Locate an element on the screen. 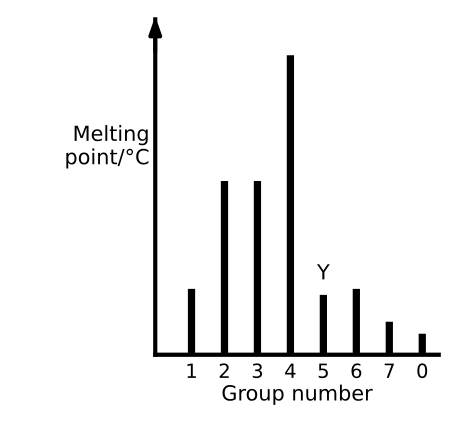  x-tick-label: 2 is located at coordinates (224, 370).